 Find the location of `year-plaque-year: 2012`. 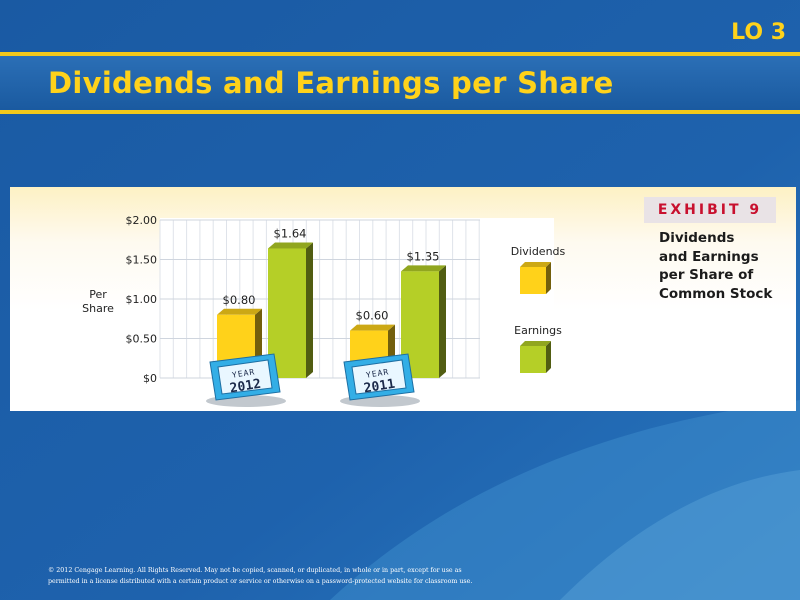

year-plaque-year: 2012 is located at coordinates (245, 387).